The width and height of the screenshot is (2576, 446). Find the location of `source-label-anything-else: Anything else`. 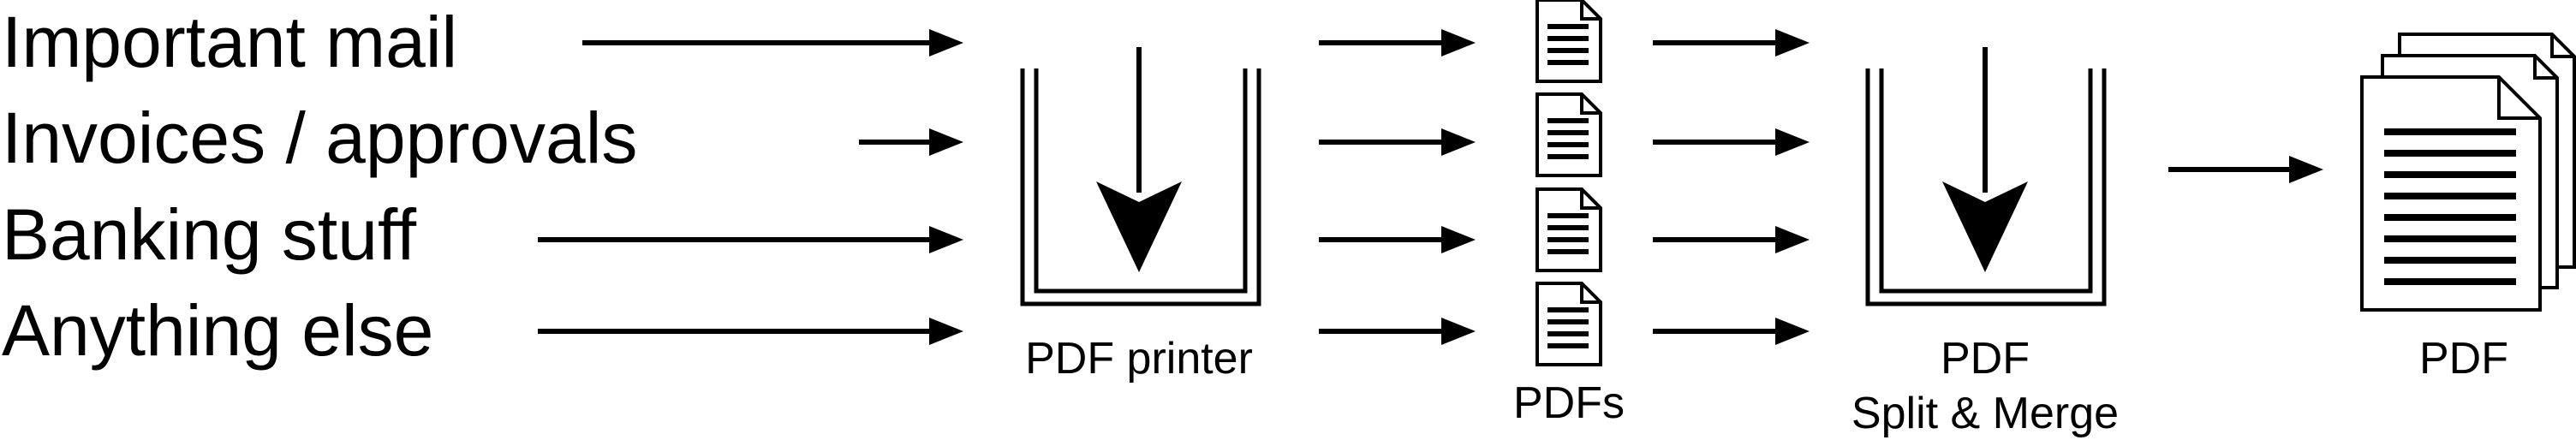

source-label-anything-else: Anything else is located at coordinates (217, 330).